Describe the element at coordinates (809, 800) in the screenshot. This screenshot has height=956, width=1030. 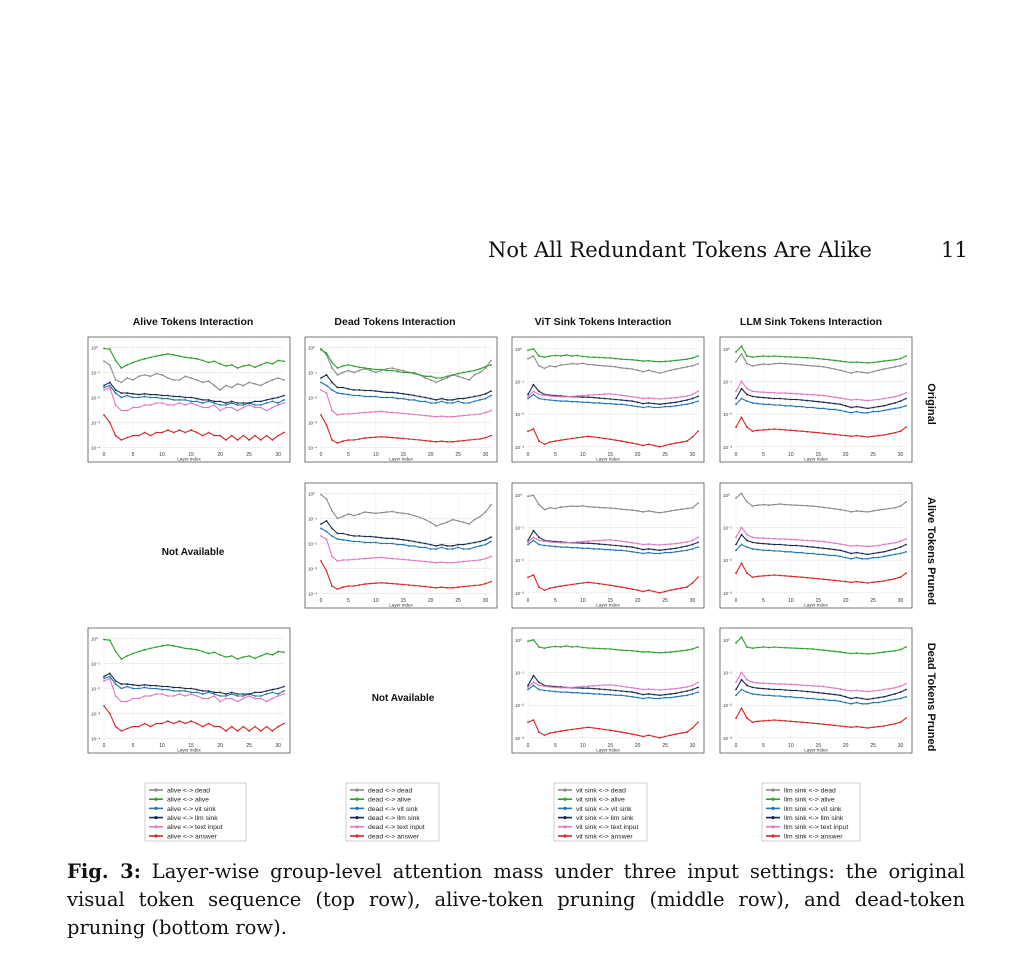
I see `legend-label: llm sink <-> alive` at that location.